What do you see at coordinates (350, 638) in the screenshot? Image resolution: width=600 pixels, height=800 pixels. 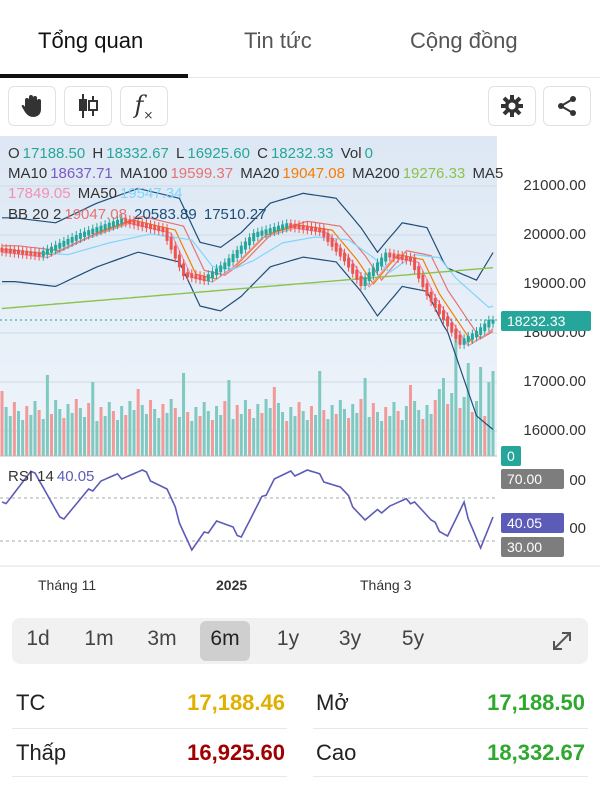 I see `range-3y: 3y` at bounding box center [350, 638].